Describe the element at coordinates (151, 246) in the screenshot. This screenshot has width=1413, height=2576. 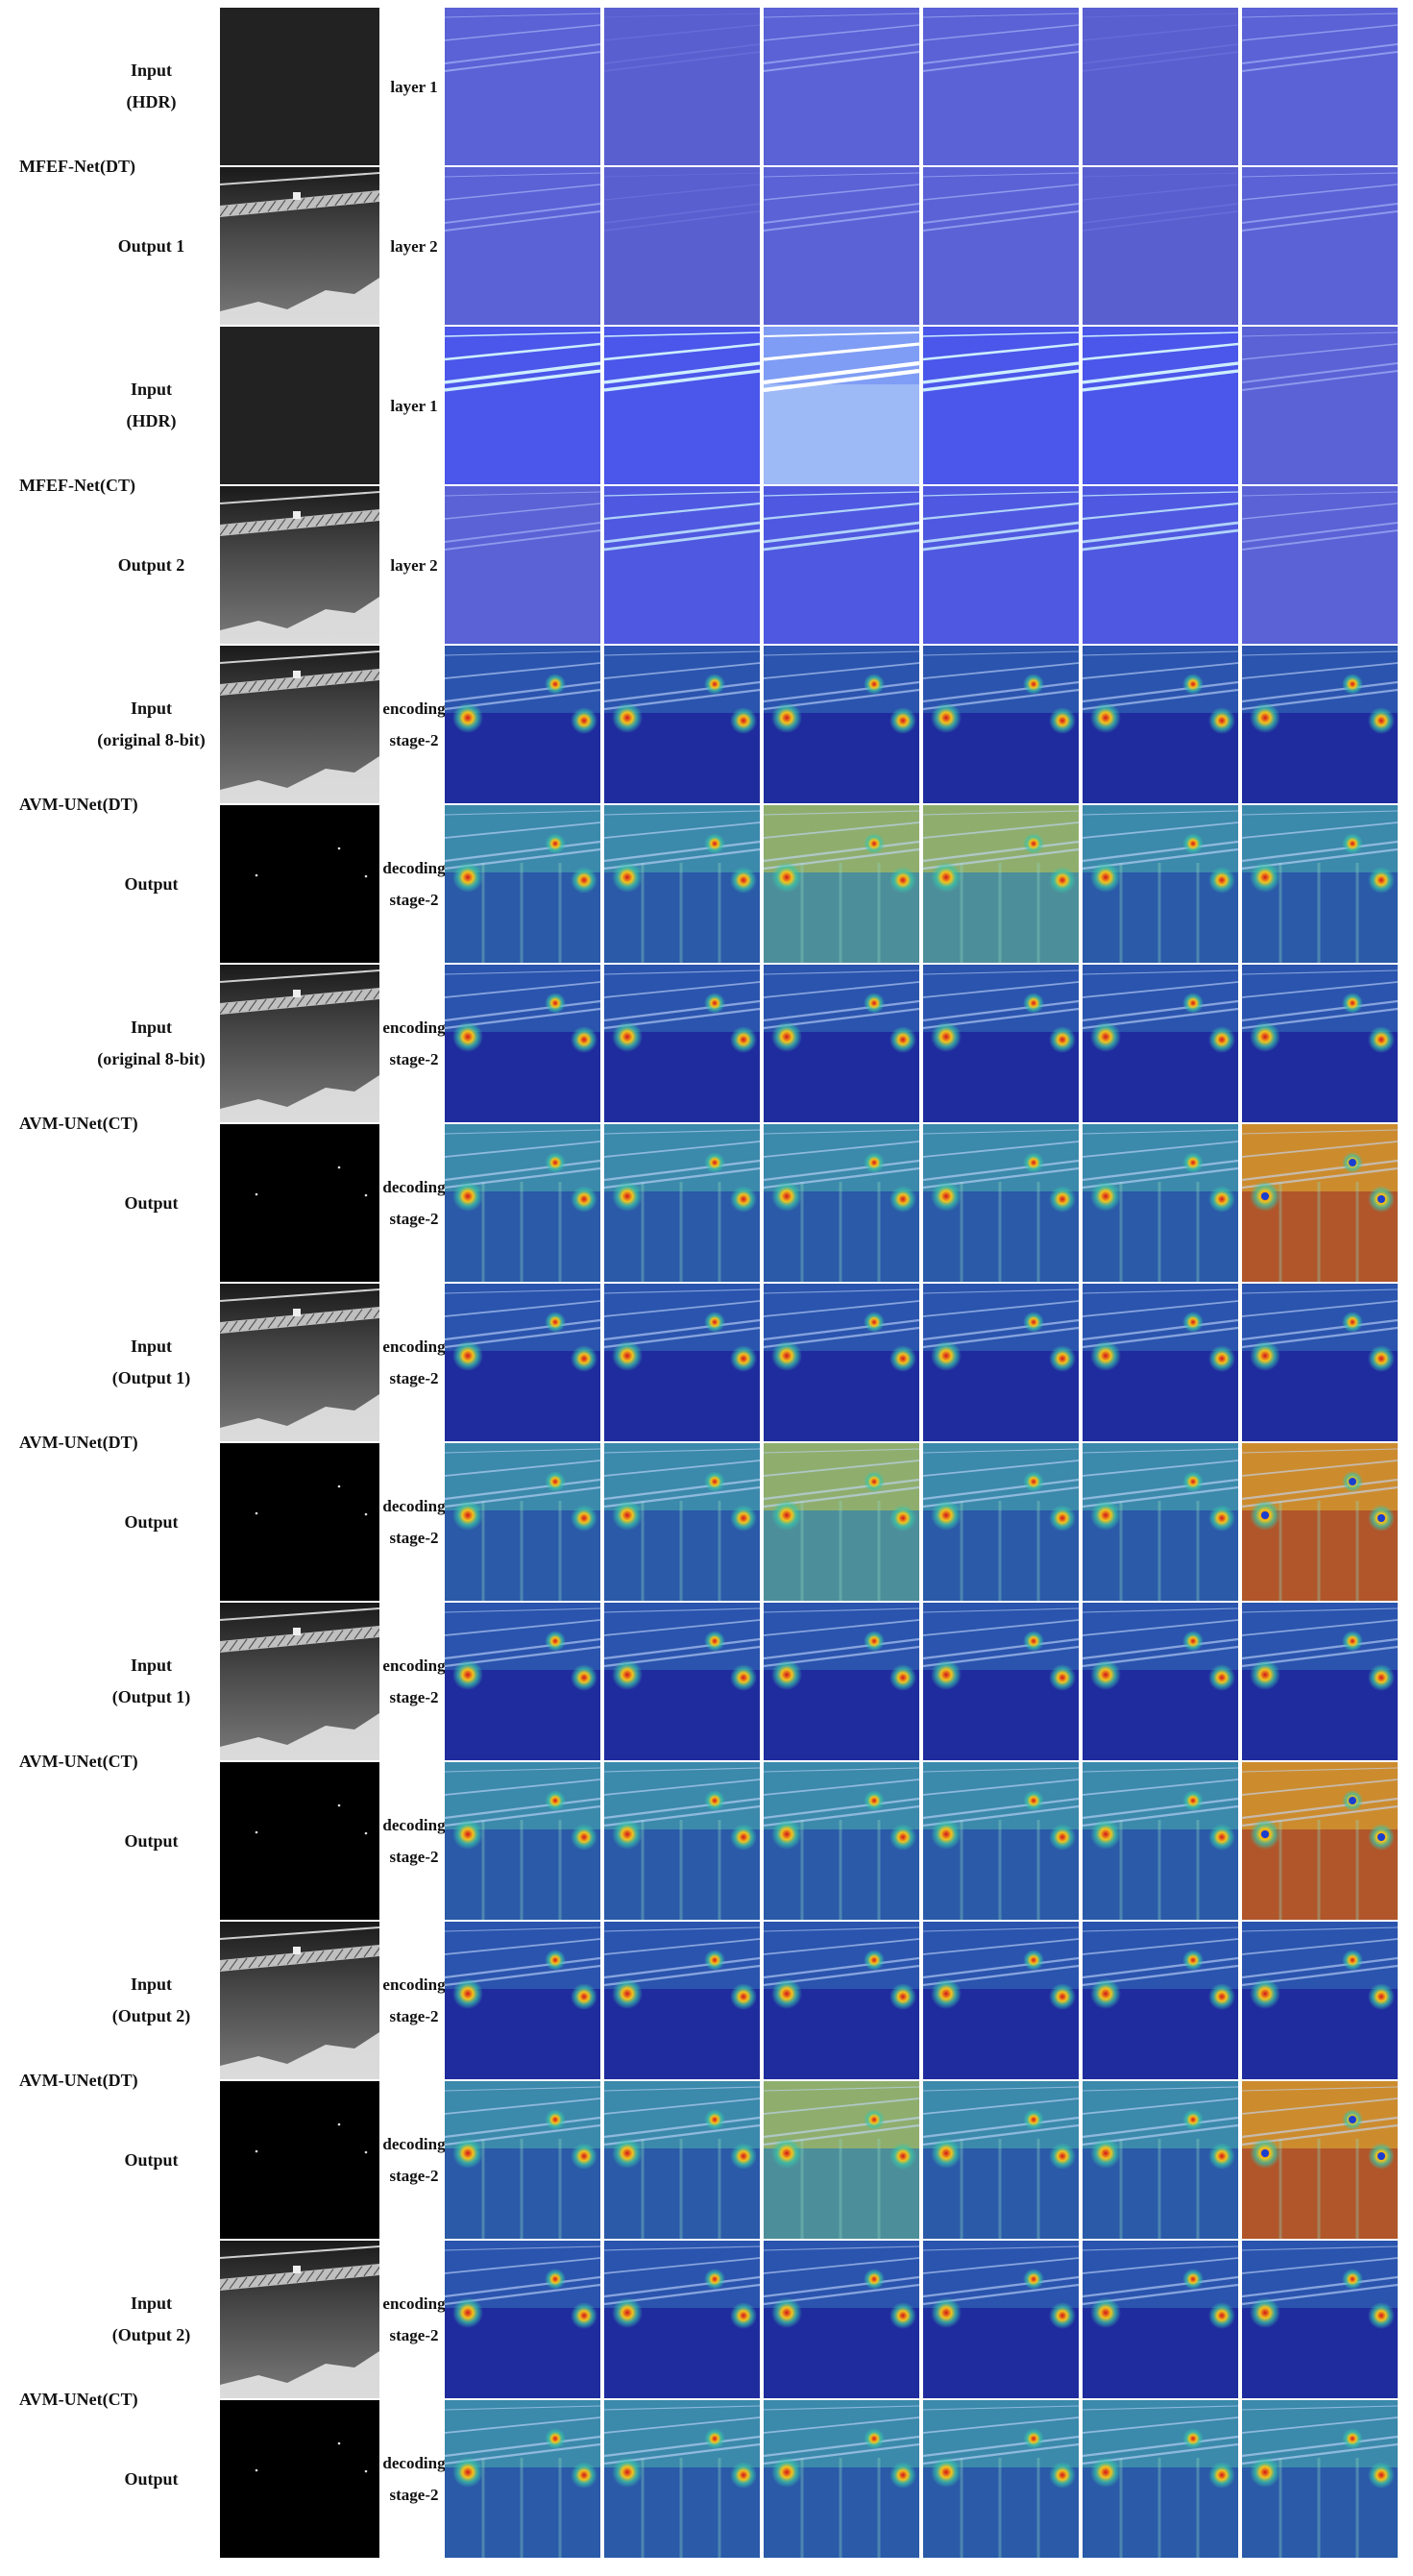
I see `row-label: Output 1` at that location.